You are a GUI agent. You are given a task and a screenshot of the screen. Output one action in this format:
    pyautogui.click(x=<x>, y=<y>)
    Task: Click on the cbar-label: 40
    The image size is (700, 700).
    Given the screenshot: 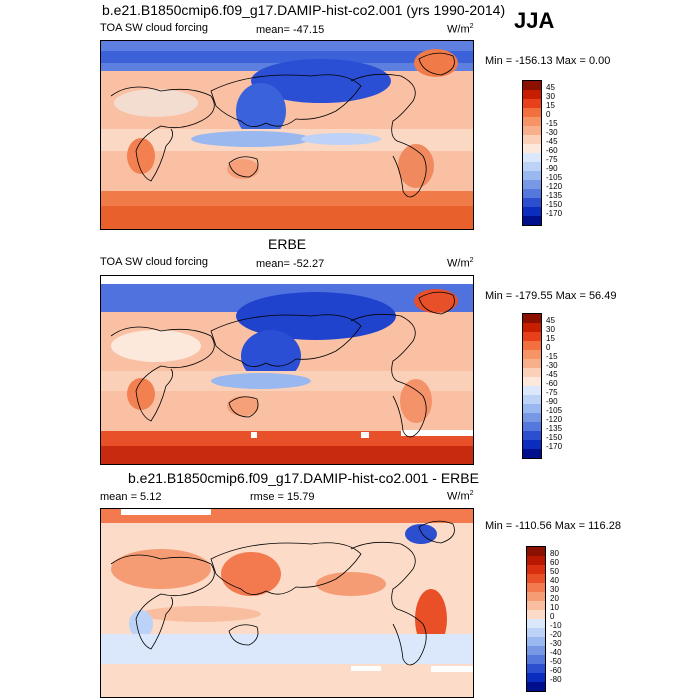 What is the action you would take?
    pyautogui.click(x=554, y=580)
    